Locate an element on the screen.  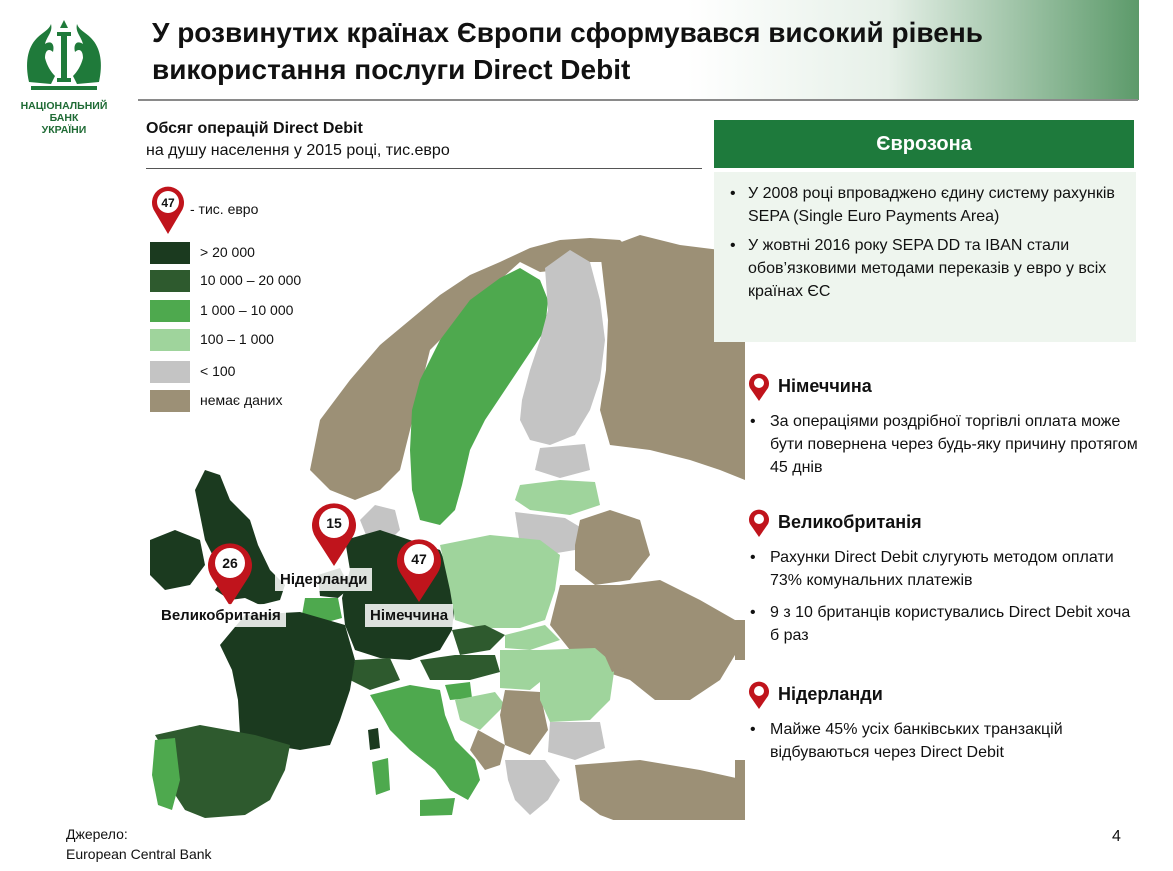
eurozone-header: Єврозона is located at coordinates (924, 144).